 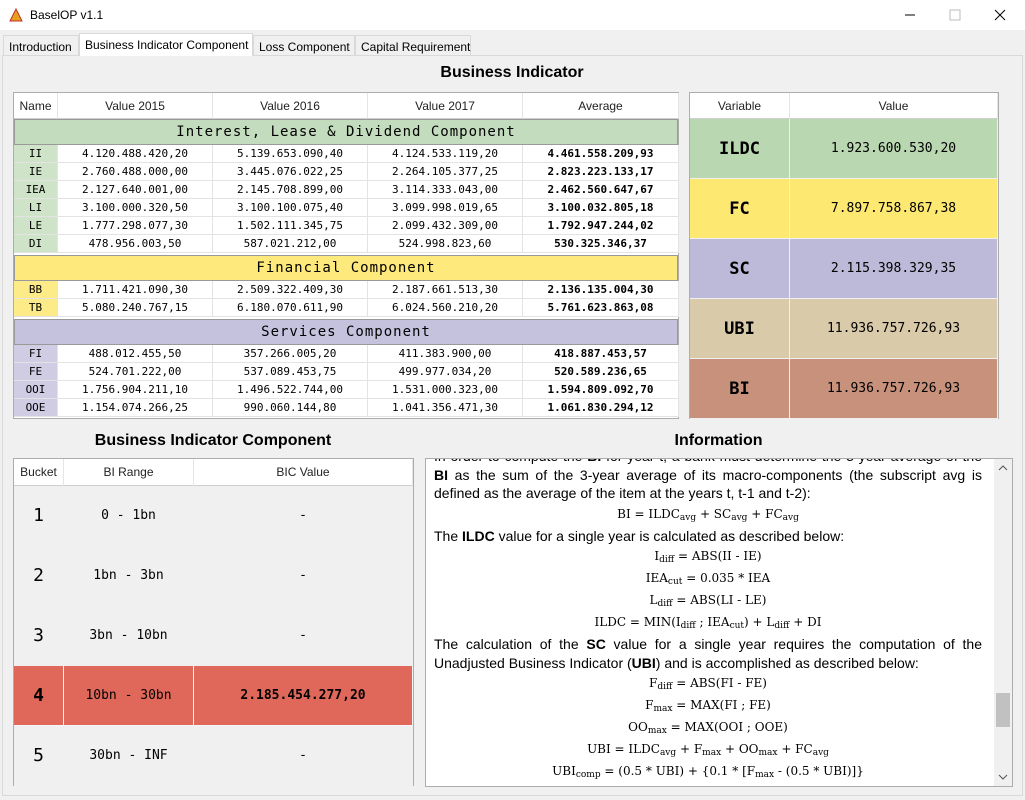 What do you see at coordinates (712, 622) in the screenshot?
I see `text: ; IEA` at bounding box center [712, 622].